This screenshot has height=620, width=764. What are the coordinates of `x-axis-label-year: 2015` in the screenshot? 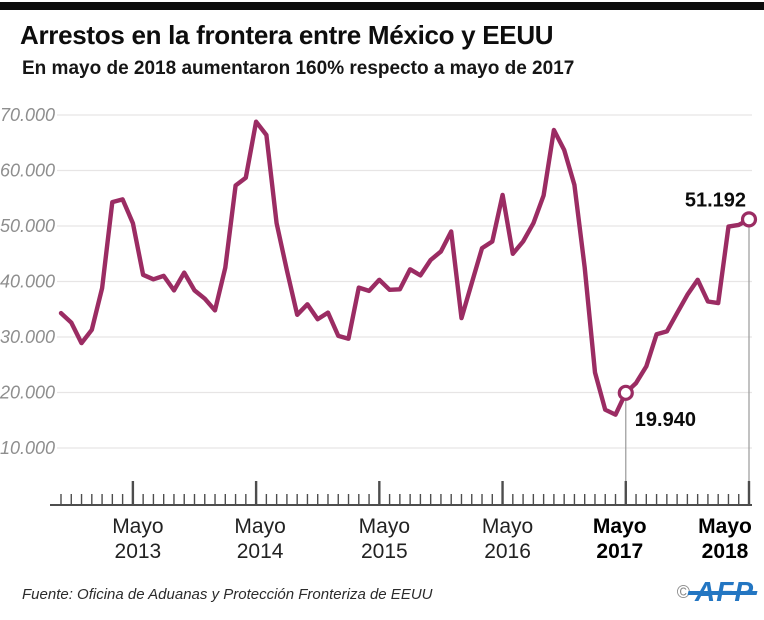 It's located at (384, 551).